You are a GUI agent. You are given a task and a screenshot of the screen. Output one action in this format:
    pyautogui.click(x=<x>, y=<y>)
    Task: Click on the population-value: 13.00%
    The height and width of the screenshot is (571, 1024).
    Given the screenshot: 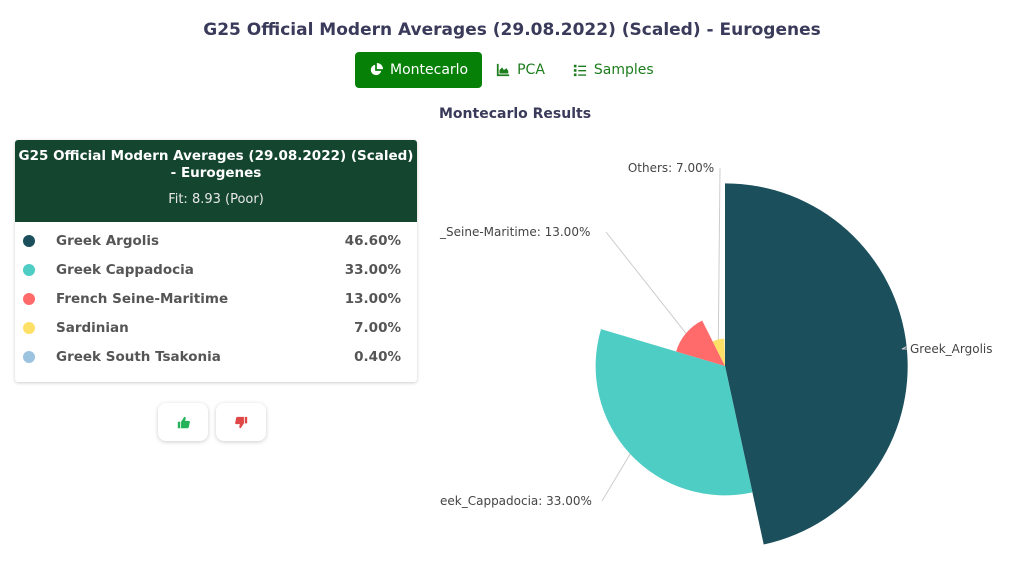 What is the action you would take?
    pyautogui.click(x=372, y=298)
    